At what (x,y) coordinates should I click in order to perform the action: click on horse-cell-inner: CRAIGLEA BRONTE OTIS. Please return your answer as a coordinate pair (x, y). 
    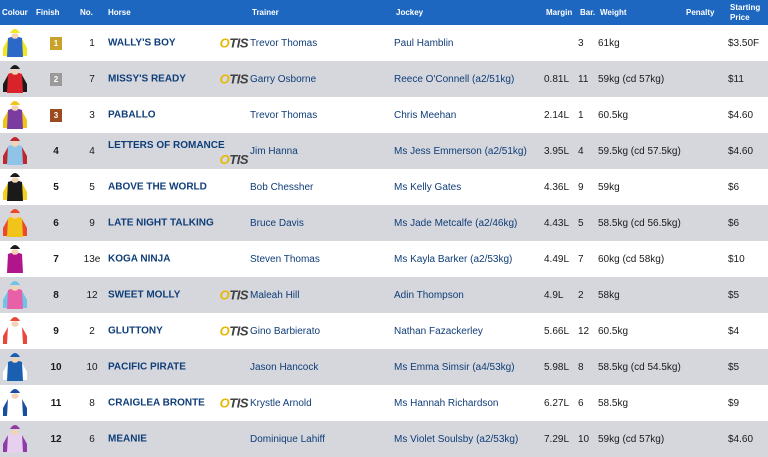
    Looking at the image, I should click on (178, 403).